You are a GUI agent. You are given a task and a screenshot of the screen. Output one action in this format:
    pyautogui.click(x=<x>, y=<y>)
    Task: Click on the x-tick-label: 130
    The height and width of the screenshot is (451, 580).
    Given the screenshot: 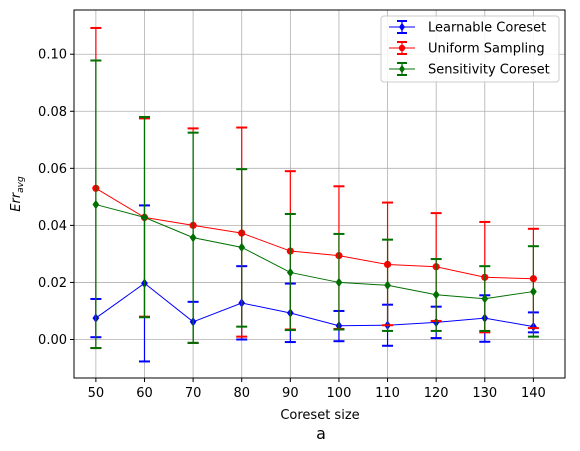 What is the action you would take?
    pyautogui.click(x=484, y=393)
    